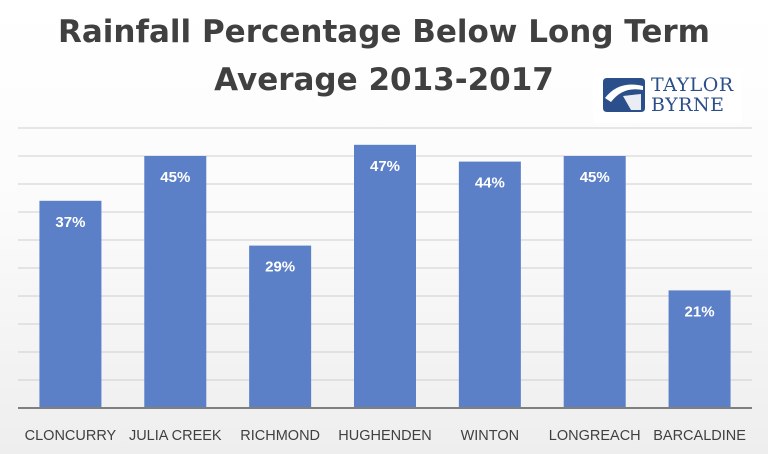 The image size is (768, 454). What do you see at coordinates (70, 304) in the screenshot?
I see `bar-cloncurry` at bounding box center [70, 304].